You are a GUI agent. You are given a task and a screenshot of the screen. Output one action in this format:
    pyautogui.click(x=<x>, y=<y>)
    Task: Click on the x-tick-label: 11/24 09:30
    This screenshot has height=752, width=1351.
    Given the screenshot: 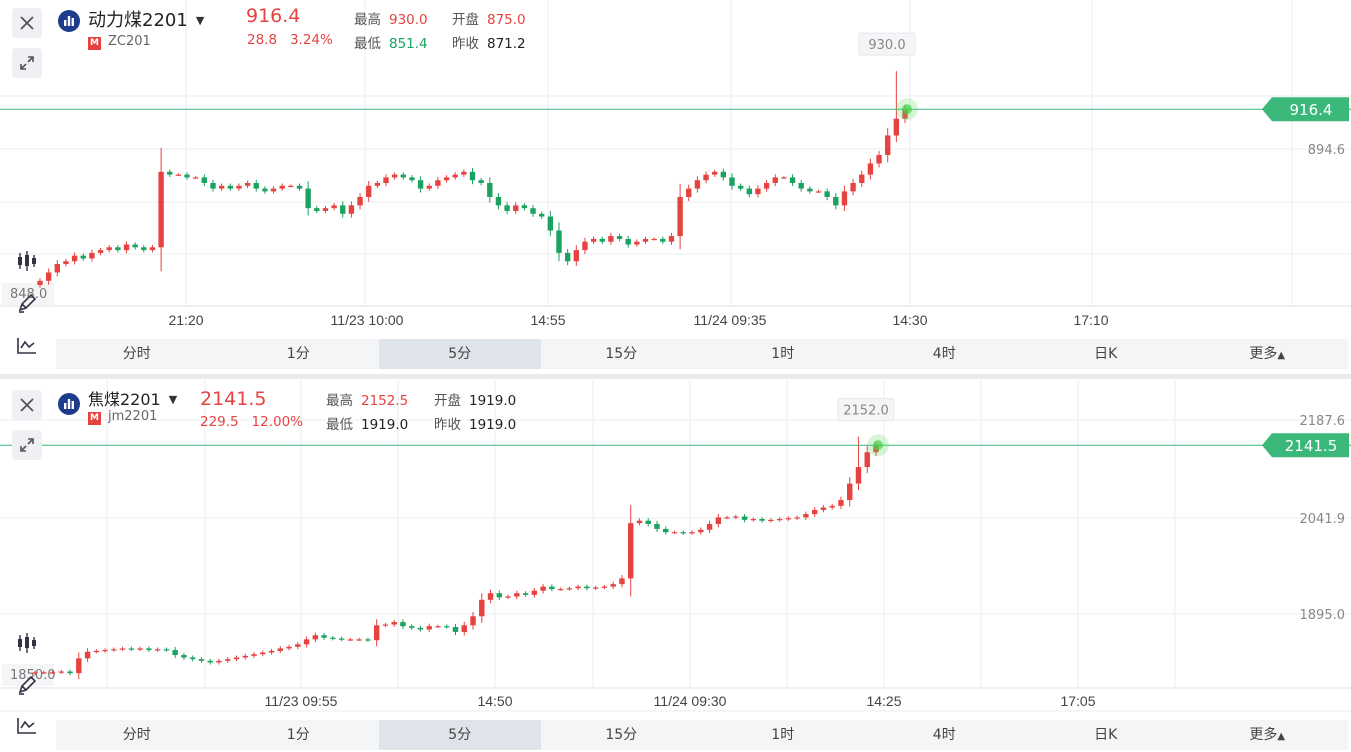 What is the action you would take?
    pyautogui.click(x=690, y=701)
    